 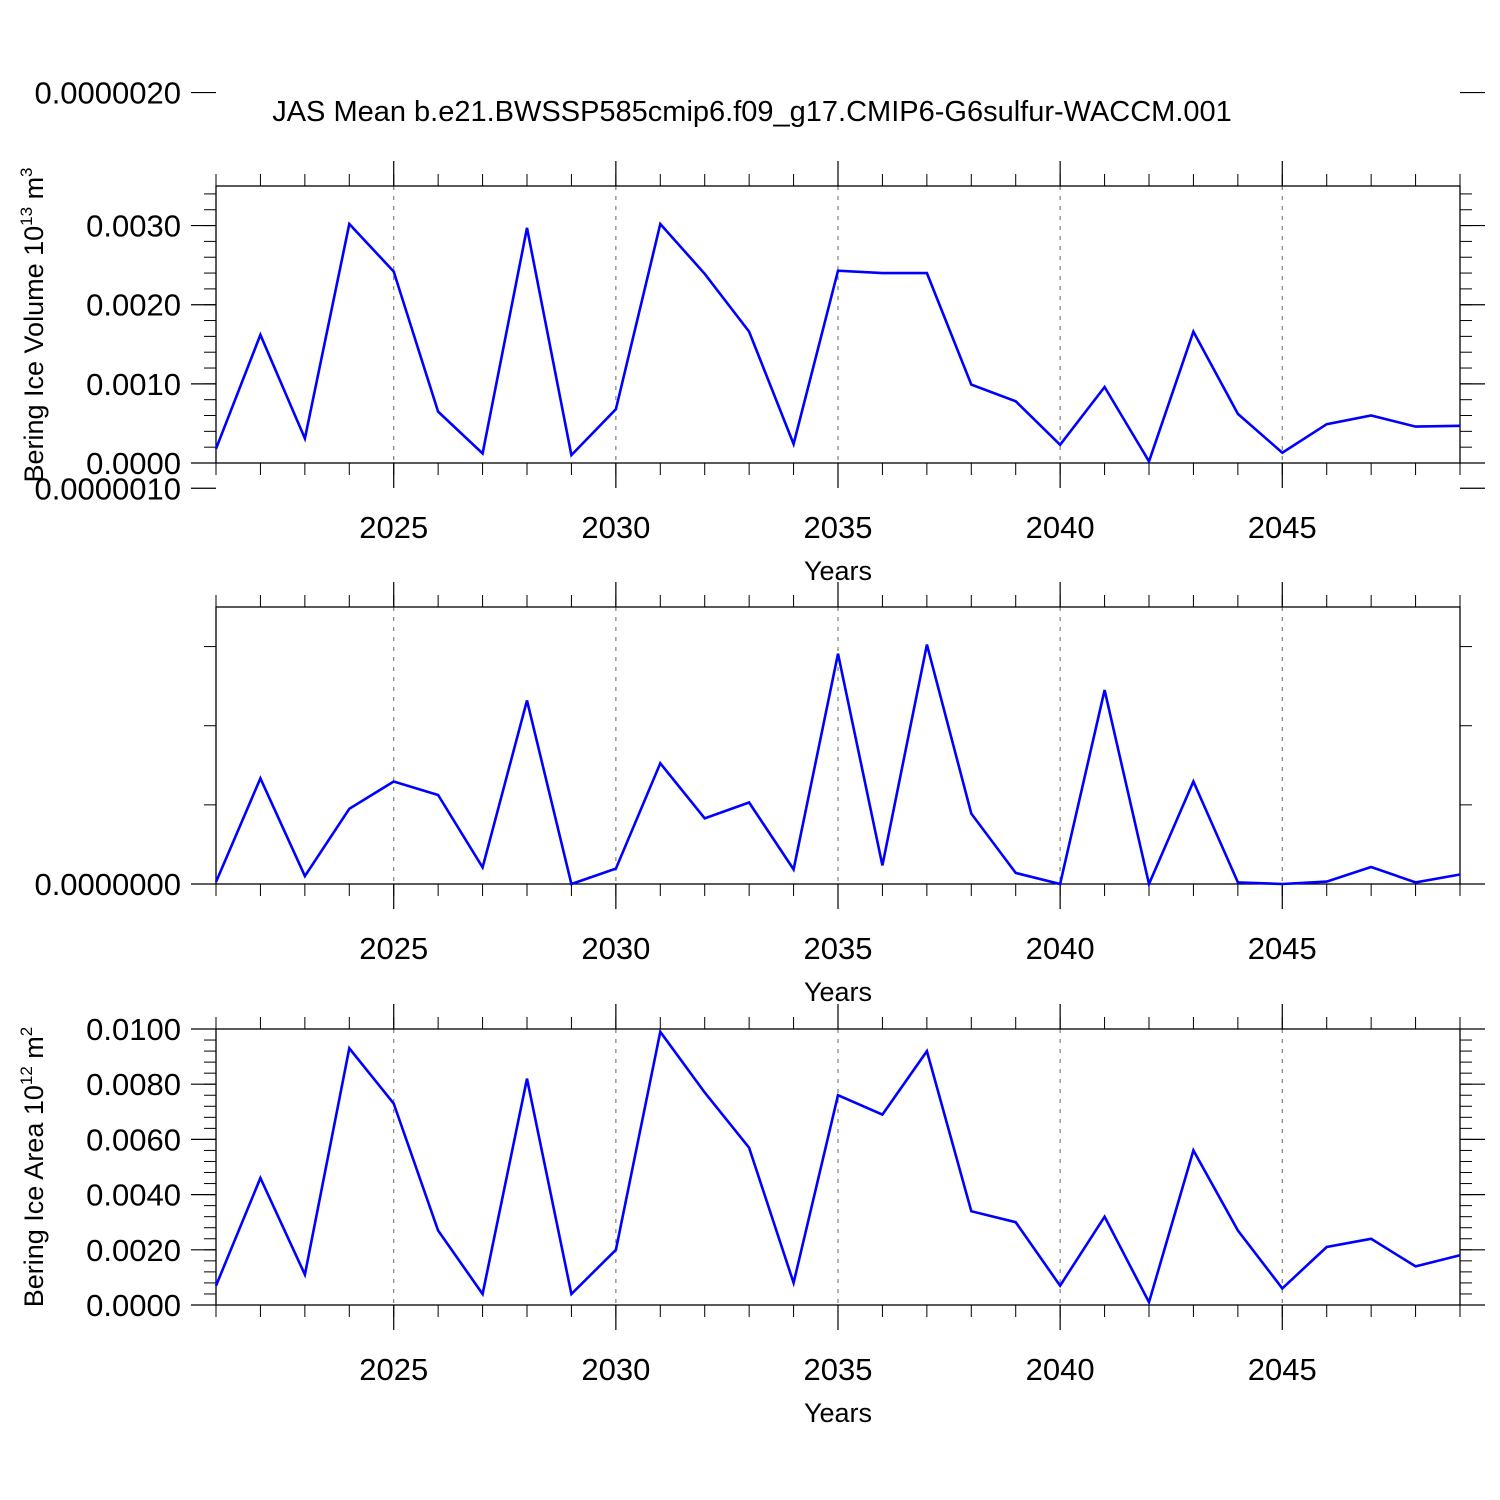 What do you see at coordinates (133, 1305) in the screenshot?
I see `ice-area-y-tick-label: 0.0000` at bounding box center [133, 1305].